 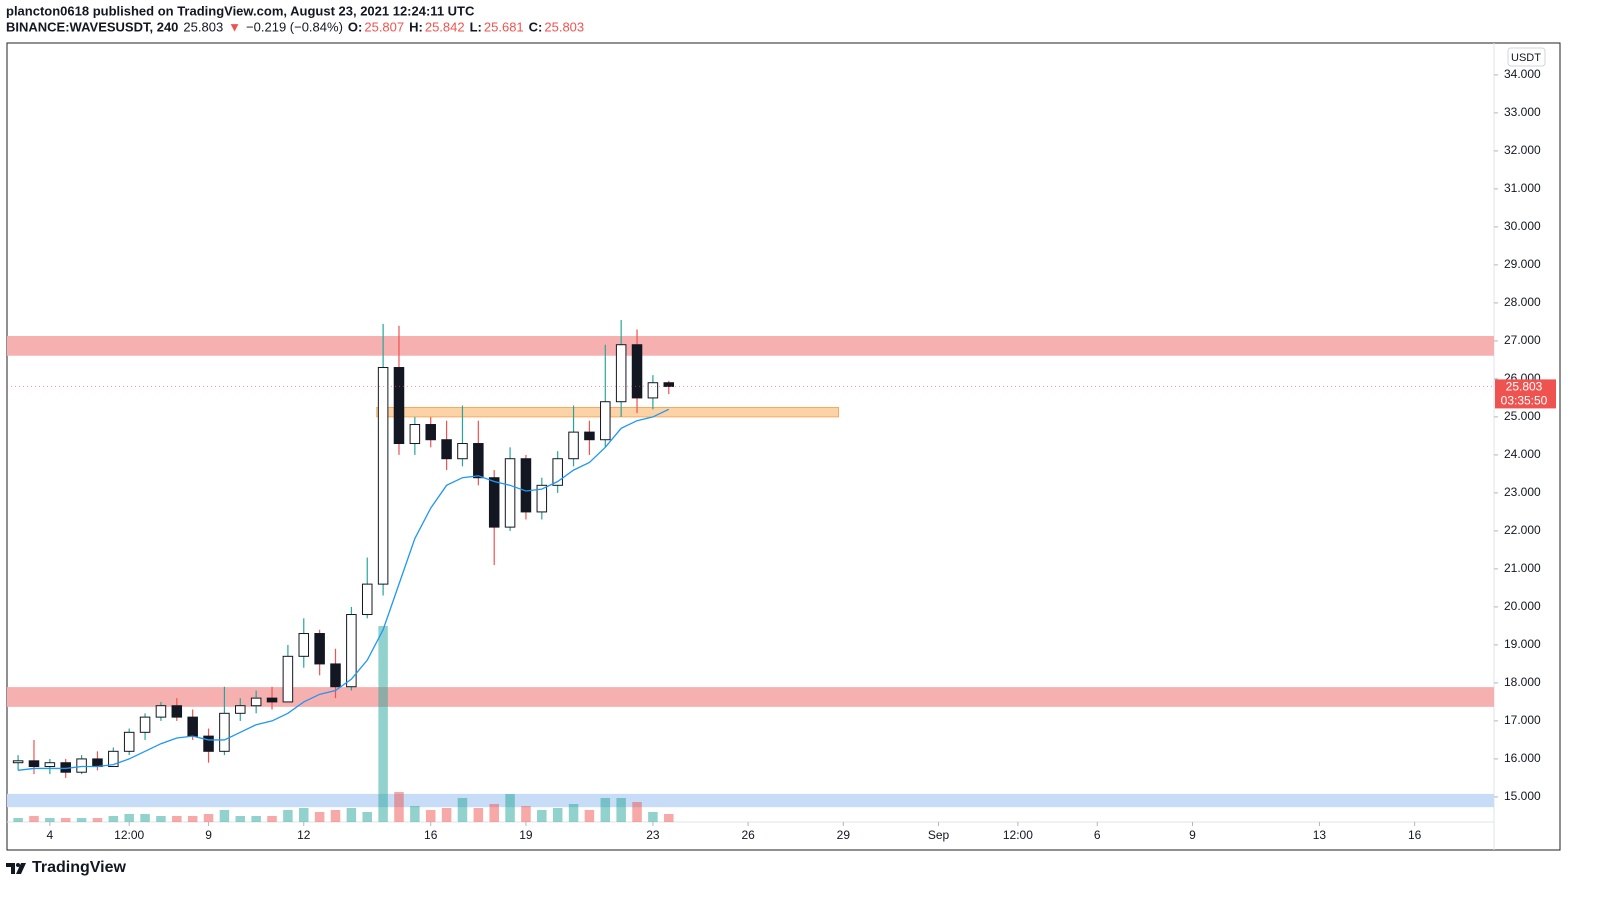 What do you see at coordinates (1522, 302) in the screenshot?
I see `y-tick-label: 28.000` at bounding box center [1522, 302].